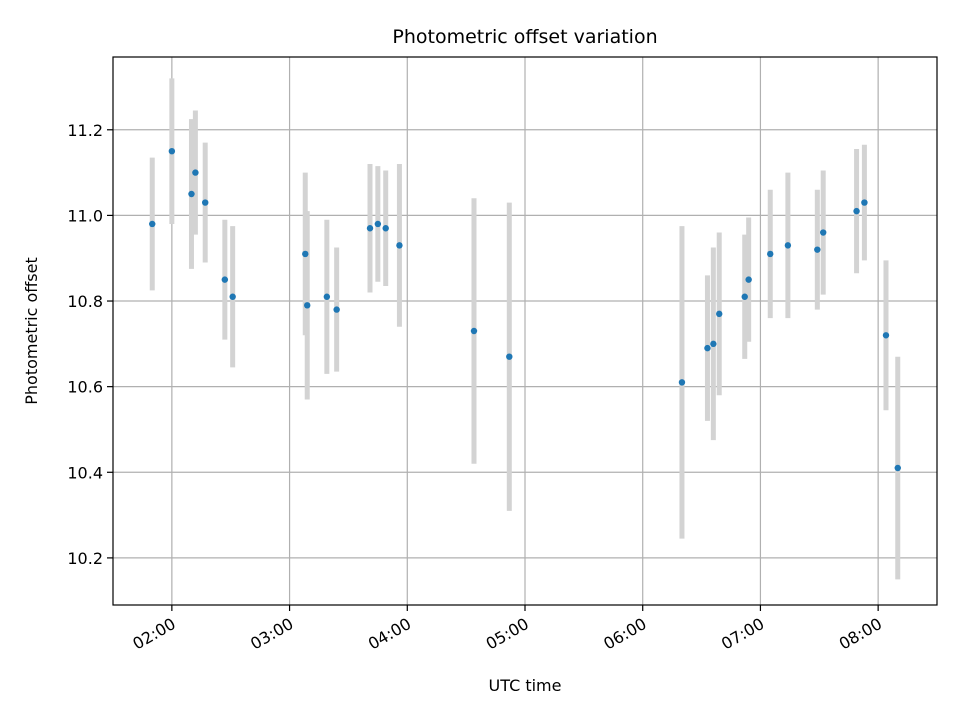 This screenshot has height=720, width=960. I want to click on y-axis-label: Photometric offset, so click(31, 331).